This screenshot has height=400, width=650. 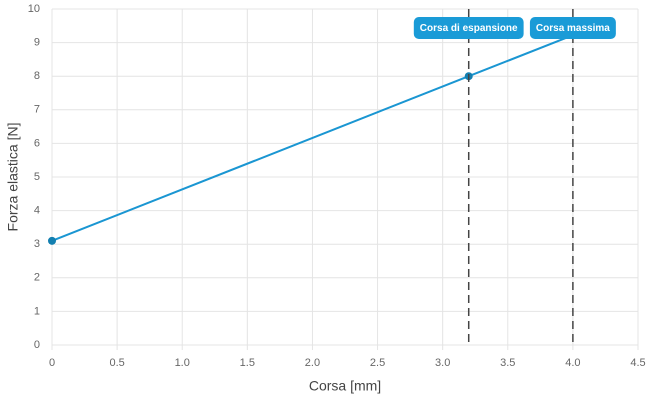 I want to click on y-tick-label: 7, so click(x=37, y=110).